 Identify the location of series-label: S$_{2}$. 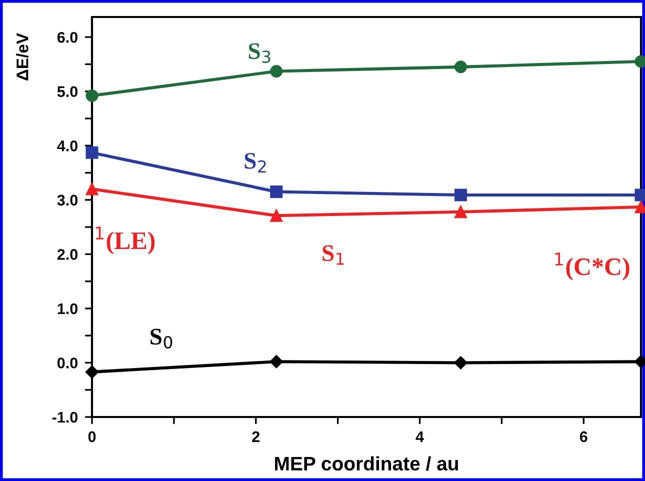
(255, 162).